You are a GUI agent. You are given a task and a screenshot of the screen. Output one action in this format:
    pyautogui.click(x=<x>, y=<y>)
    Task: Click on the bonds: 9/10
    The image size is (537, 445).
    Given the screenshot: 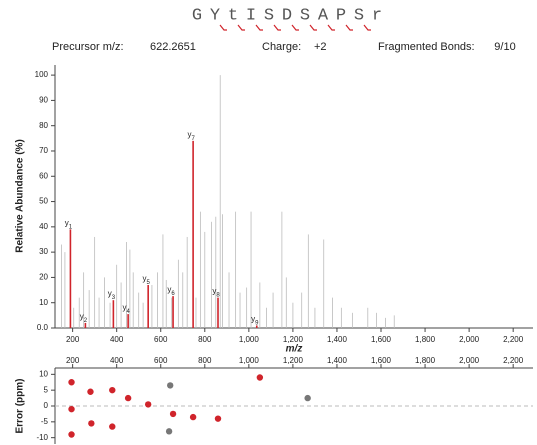 What is the action you would take?
    pyautogui.click(x=504, y=47)
    